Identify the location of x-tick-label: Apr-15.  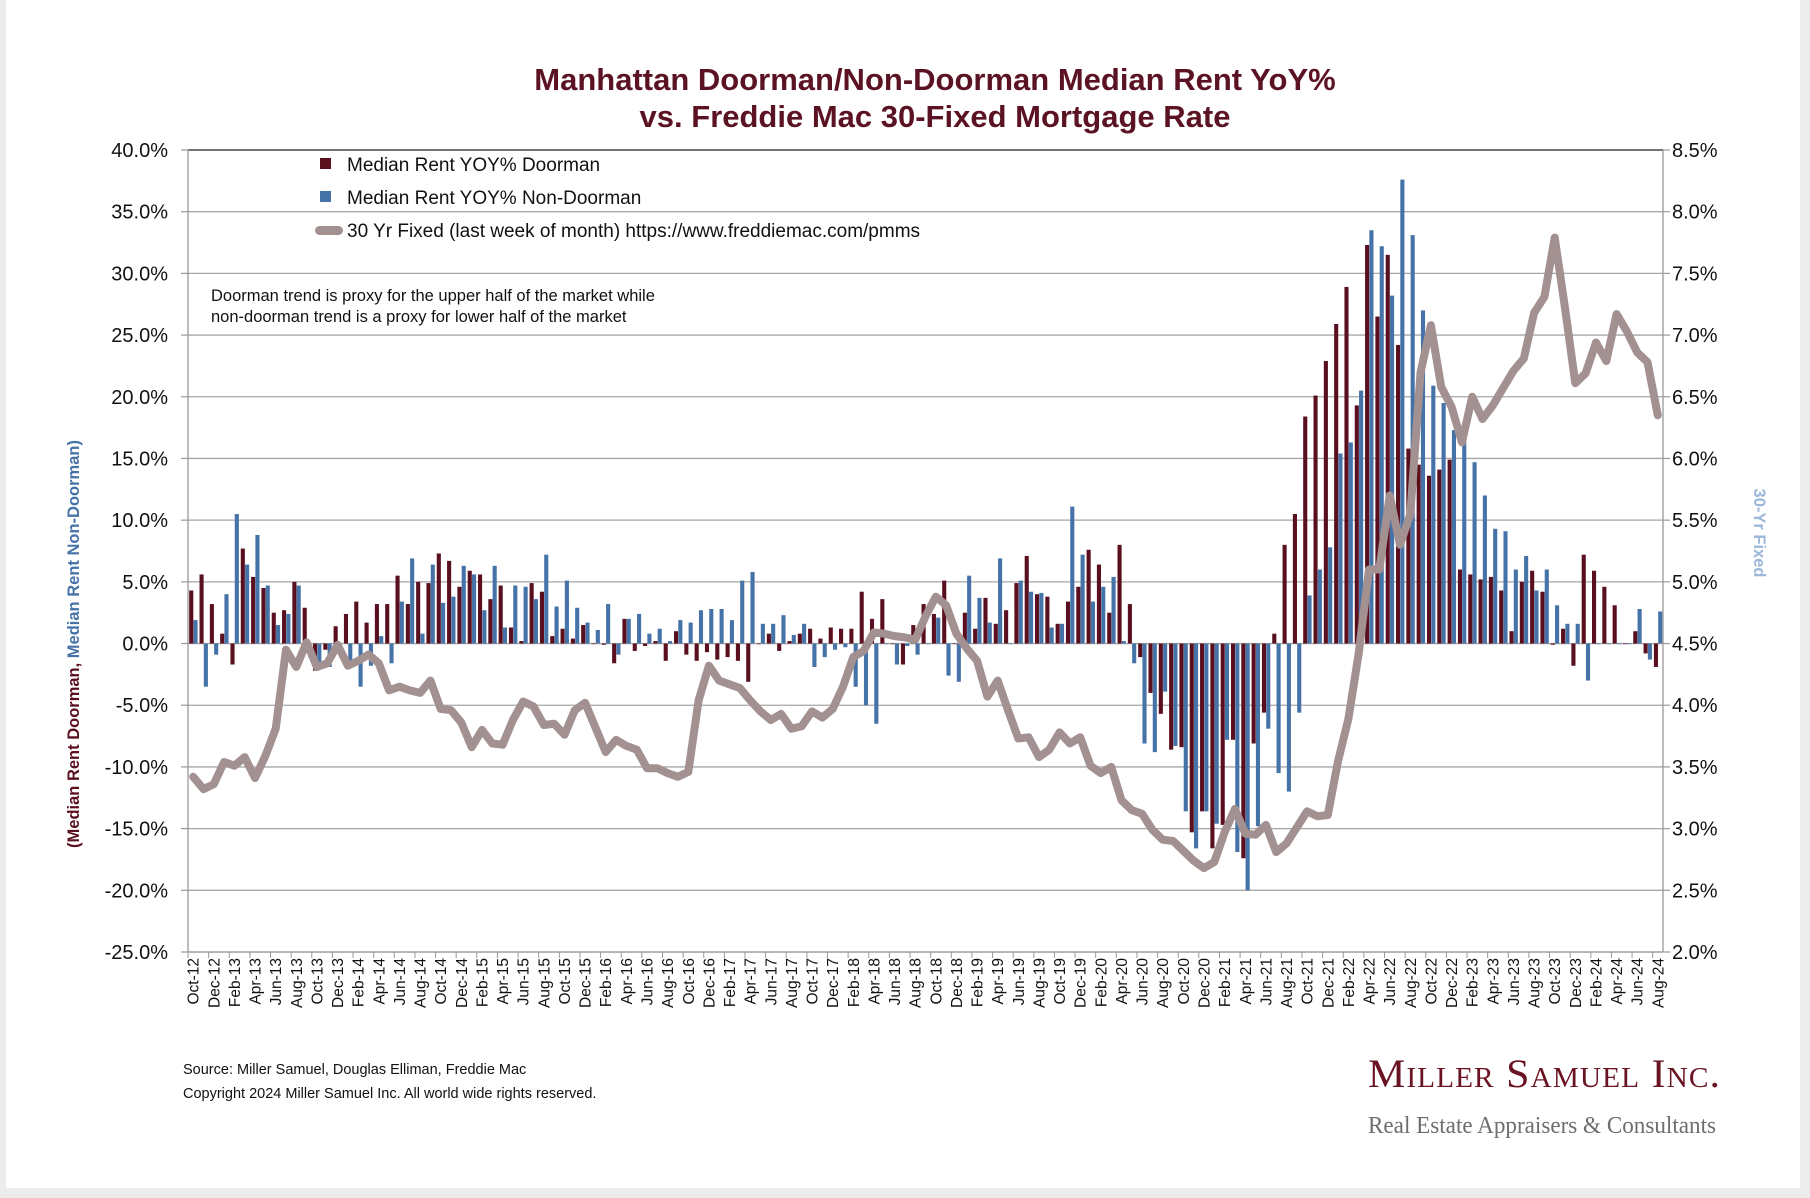
(503, 981).